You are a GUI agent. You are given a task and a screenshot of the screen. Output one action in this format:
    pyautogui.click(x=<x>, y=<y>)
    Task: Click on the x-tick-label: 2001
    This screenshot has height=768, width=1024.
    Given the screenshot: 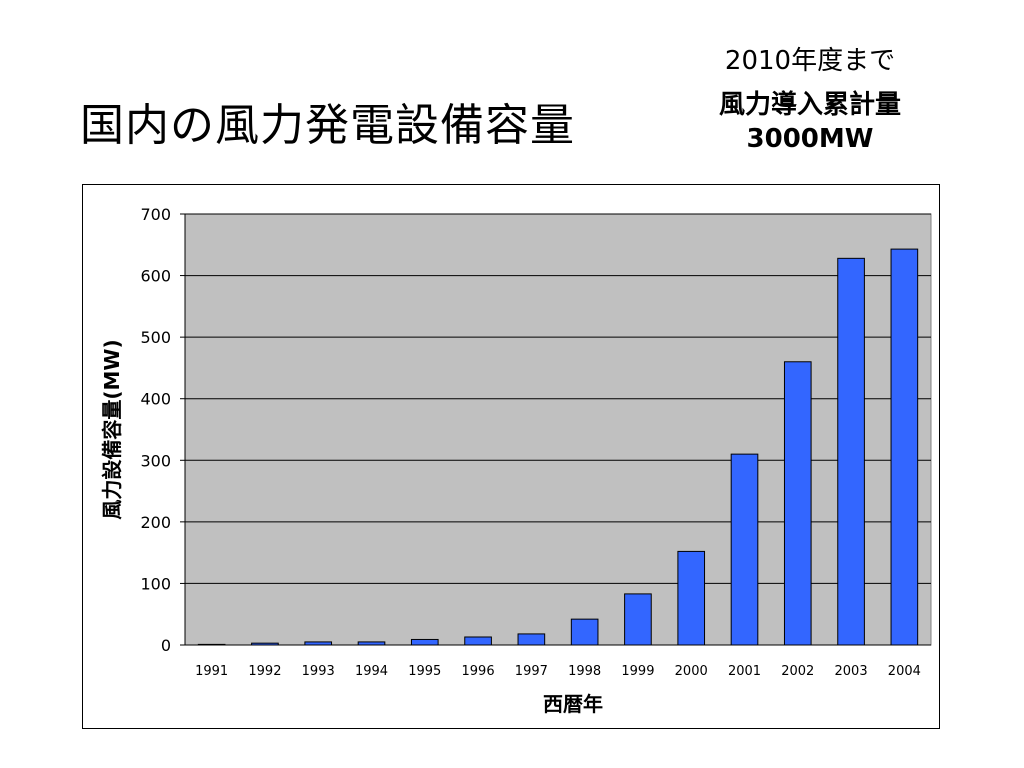 What is the action you would take?
    pyautogui.click(x=744, y=671)
    